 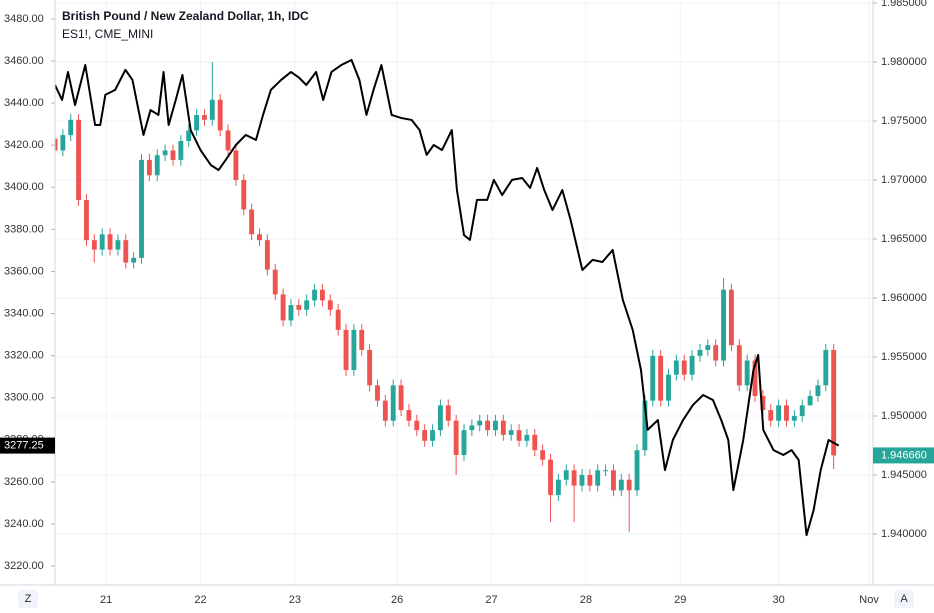 What do you see at coordinates (106, 600) in the screenshot?
I see `x-tick-label: 21` at bounding box center [106, 600].